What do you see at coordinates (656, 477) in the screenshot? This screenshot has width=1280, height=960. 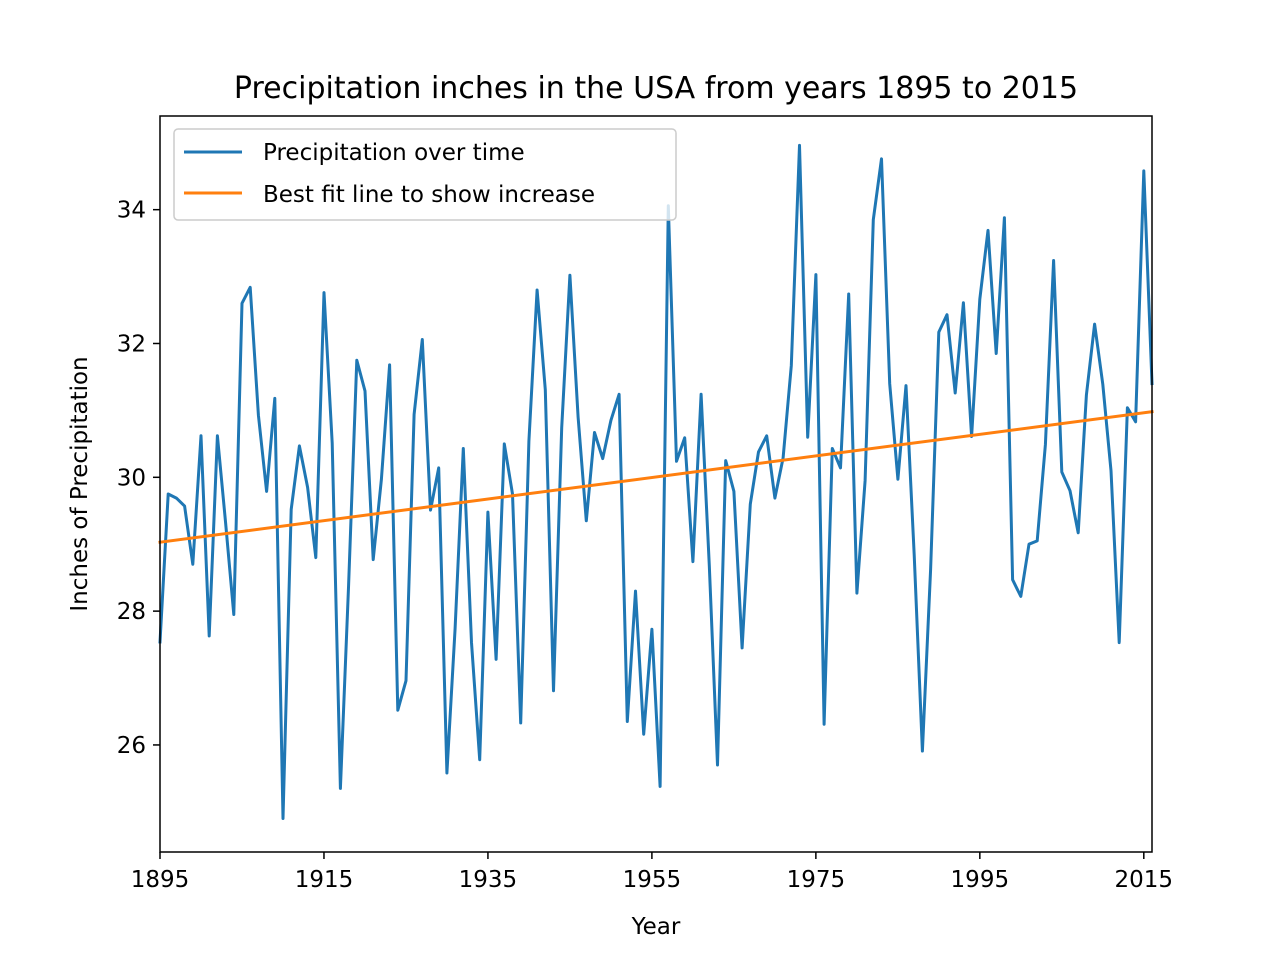 I see `best-fit-line` at bounding box center [656, 477].